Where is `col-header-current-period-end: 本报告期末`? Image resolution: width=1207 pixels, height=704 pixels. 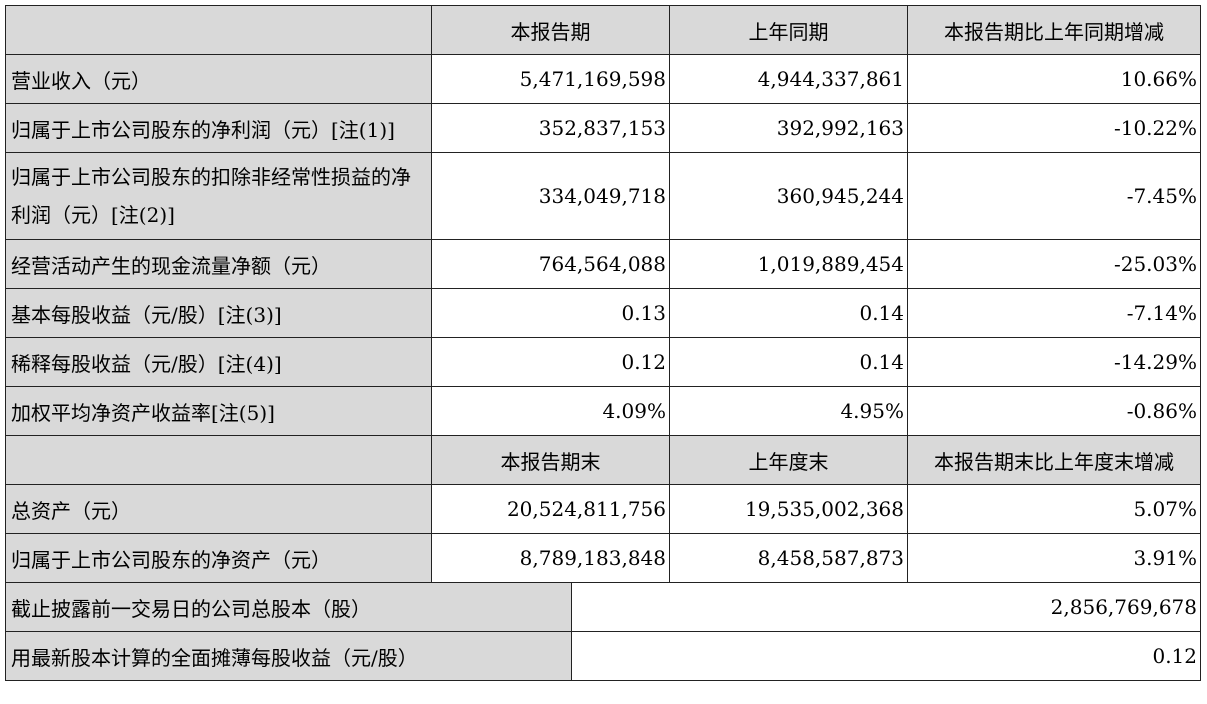
col-header-current-period-end: 本报告期末 is located at coordinates (550, 460).